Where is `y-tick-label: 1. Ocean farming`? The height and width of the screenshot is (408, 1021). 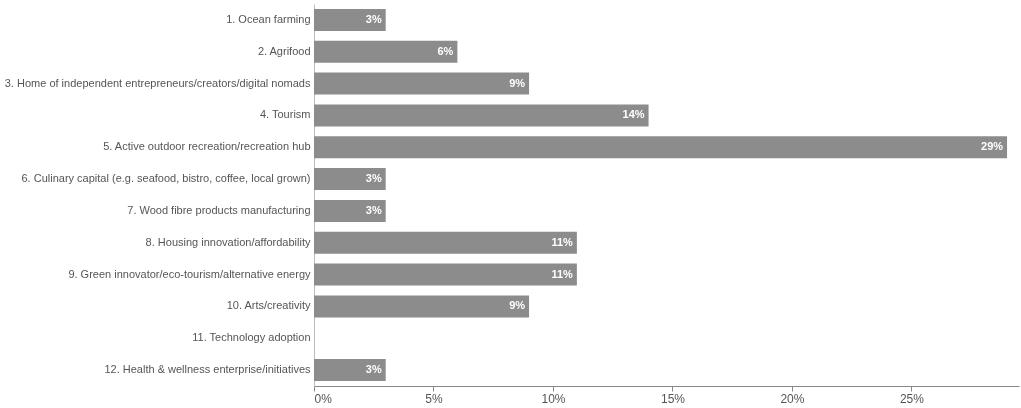 y-tick-label: 1. Ocean farming is located at coordinates (268, 18).